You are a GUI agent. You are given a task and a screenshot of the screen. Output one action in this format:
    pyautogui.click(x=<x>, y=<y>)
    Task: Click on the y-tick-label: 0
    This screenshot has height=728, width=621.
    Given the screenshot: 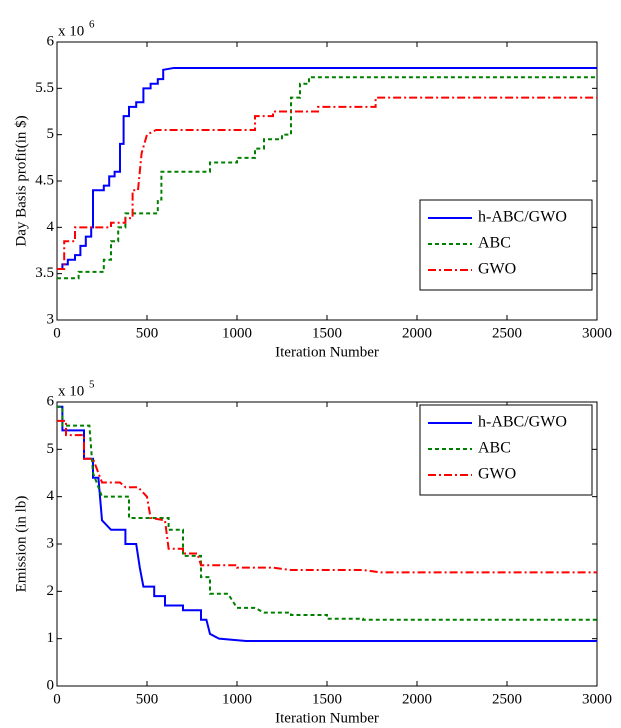 What is the action you would take?
    pyautogui.click(x=51, y=685)
    